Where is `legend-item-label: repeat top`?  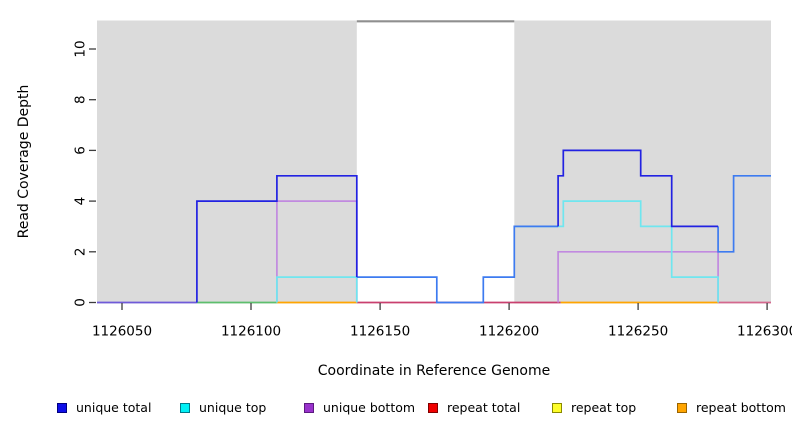 legend-item-label: repeat top is located at coordinates (604, 407).